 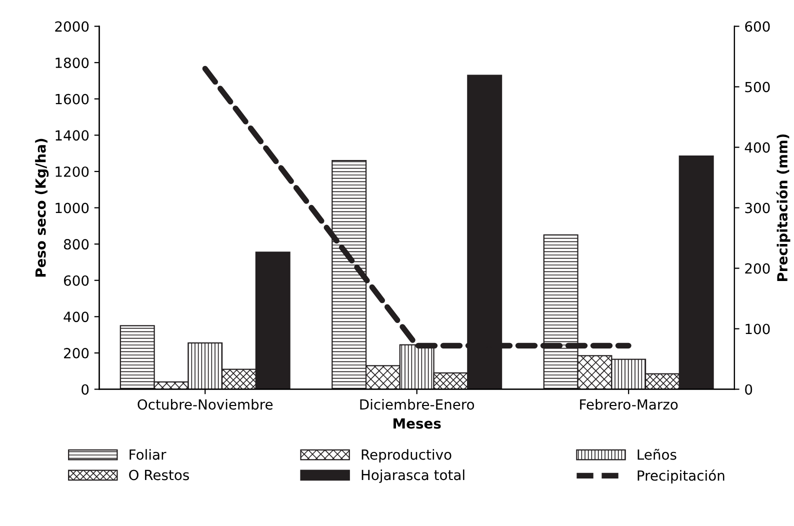 I want to click on y-tick-label: 1800, so click(x=72, y=63).